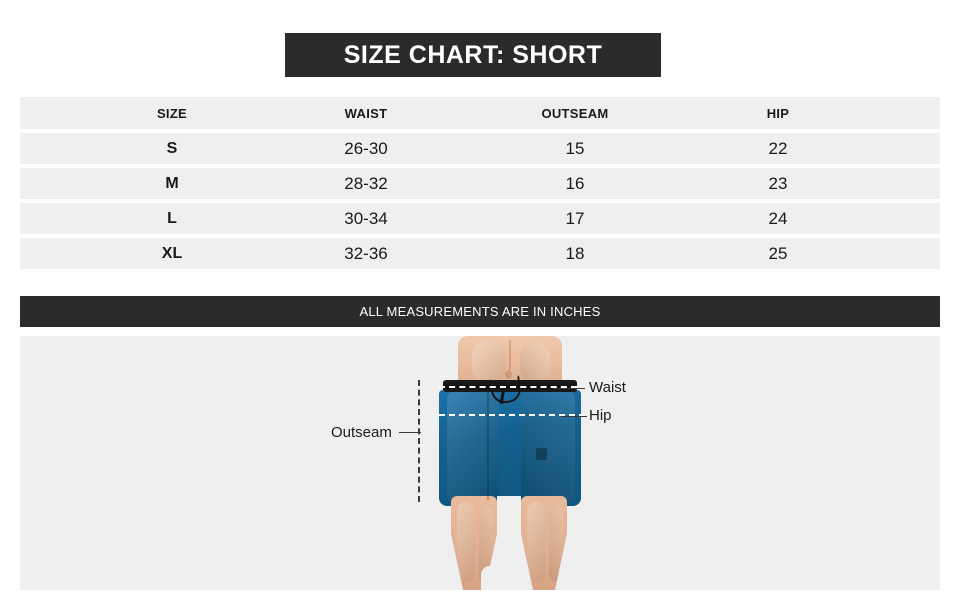 The width and height of the screenshot is (960, 600). I want to click on cell-hip: 23, so click(778, 183).